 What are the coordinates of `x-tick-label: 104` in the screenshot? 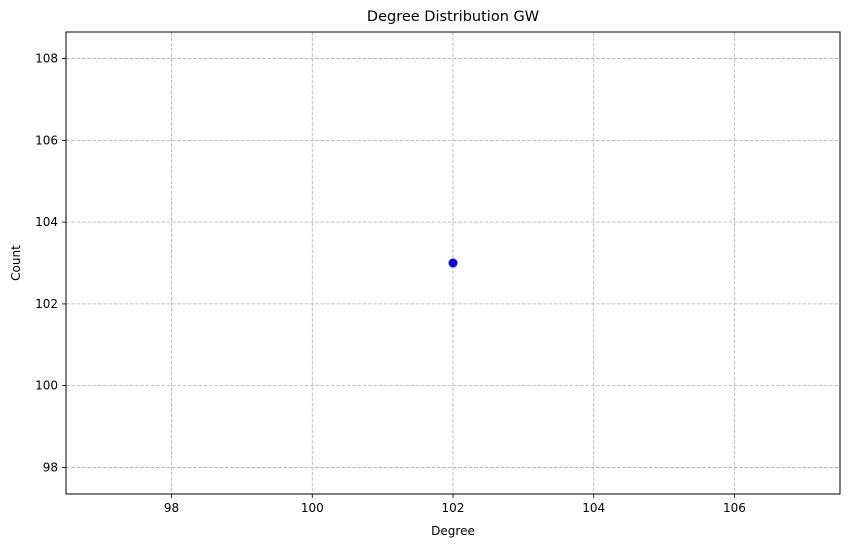 It's located at (593, 508).